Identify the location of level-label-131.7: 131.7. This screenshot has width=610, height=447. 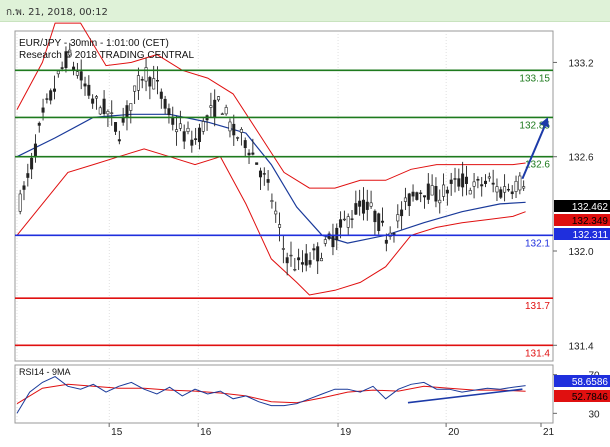
(537, 306).